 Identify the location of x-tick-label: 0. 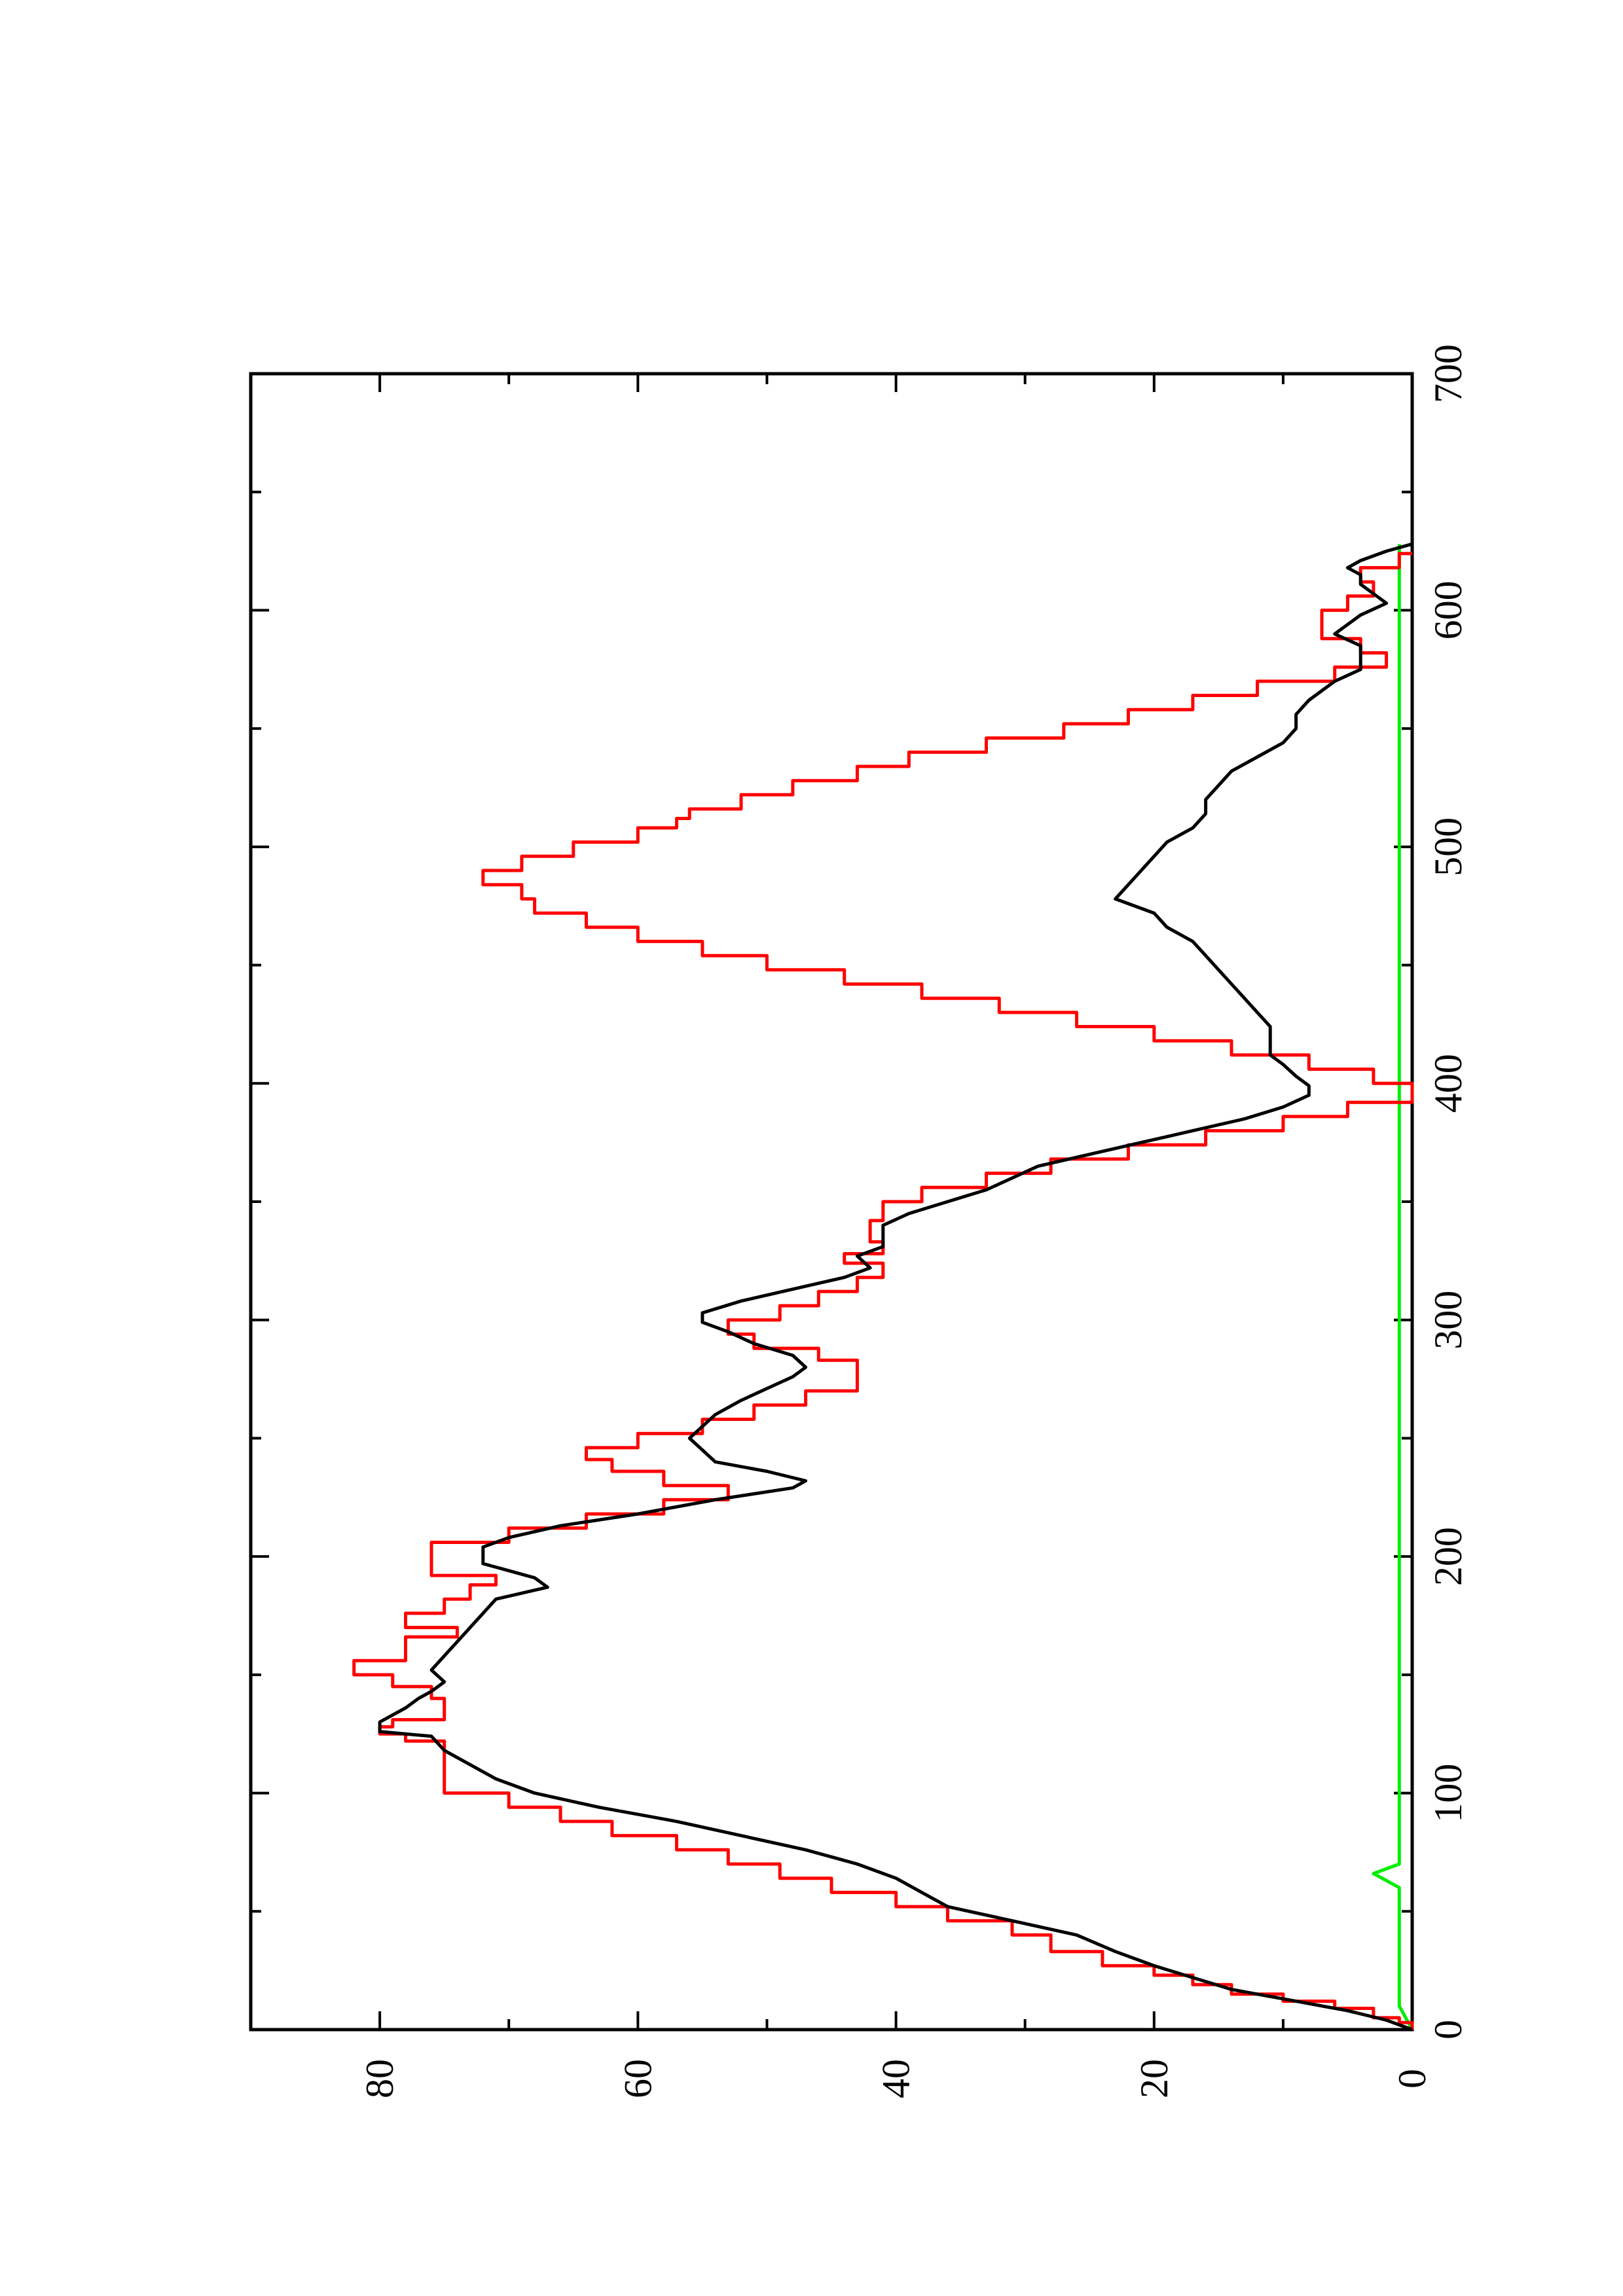
(1448, 2029).